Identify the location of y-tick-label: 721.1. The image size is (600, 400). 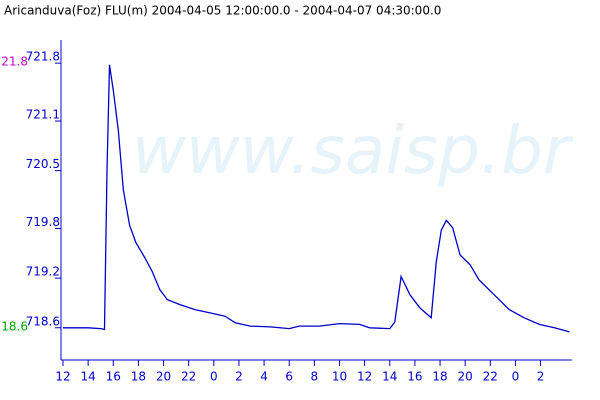
(43, 115).